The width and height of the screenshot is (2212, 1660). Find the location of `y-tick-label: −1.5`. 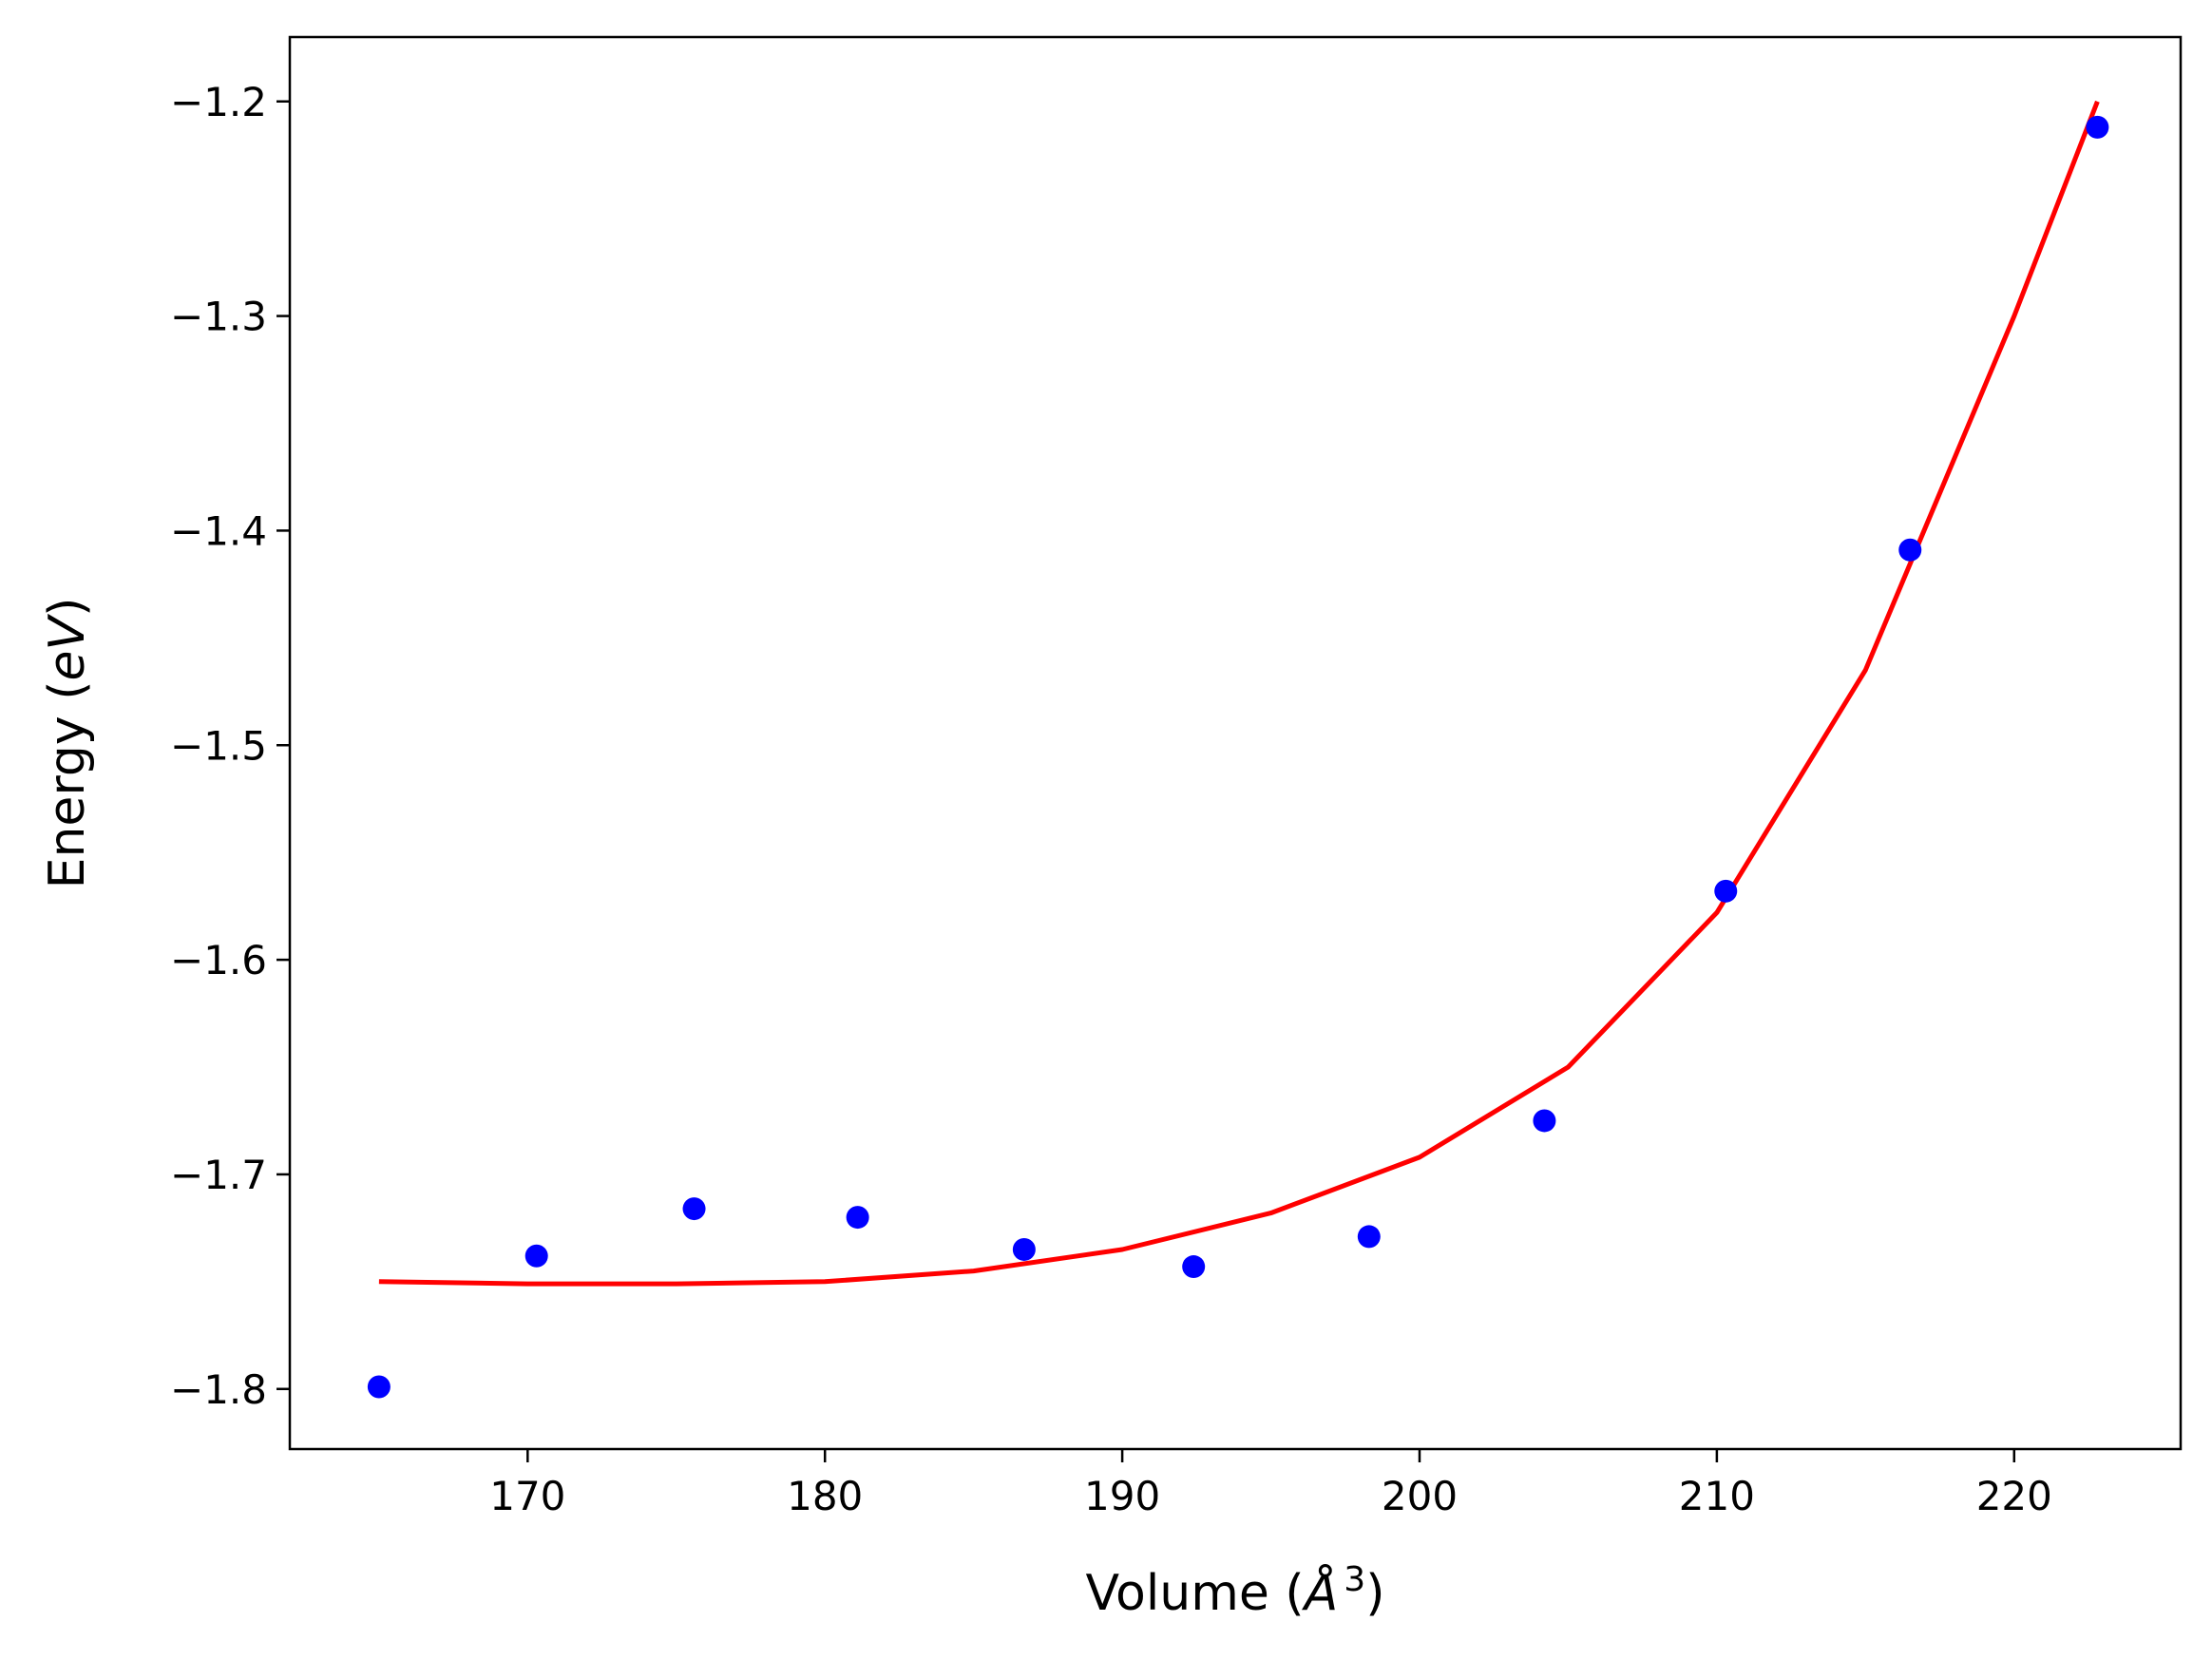

y-tick-label: −1.5 is located at coordinates (218, 745).